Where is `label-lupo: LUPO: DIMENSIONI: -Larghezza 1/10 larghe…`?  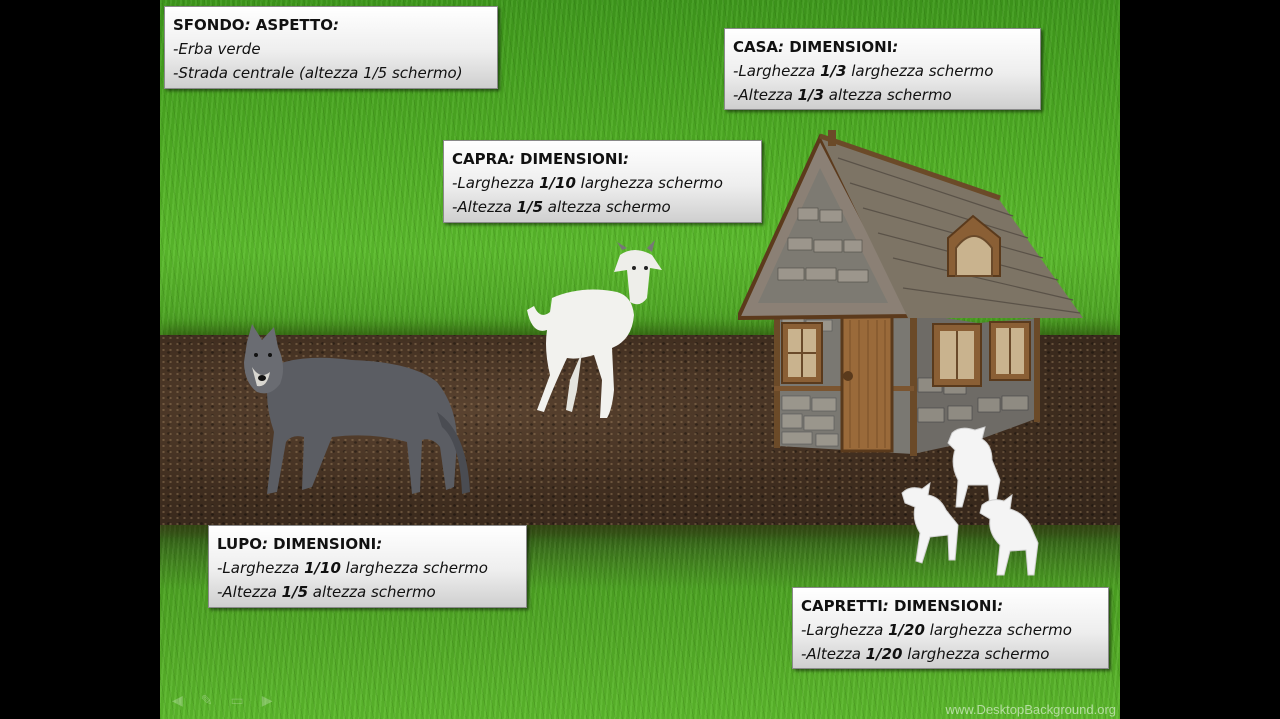
label-lupo: LUPO: DIMENSIONI: -Larghezza 1/10 larghe… is located at coordinates (367, 566).